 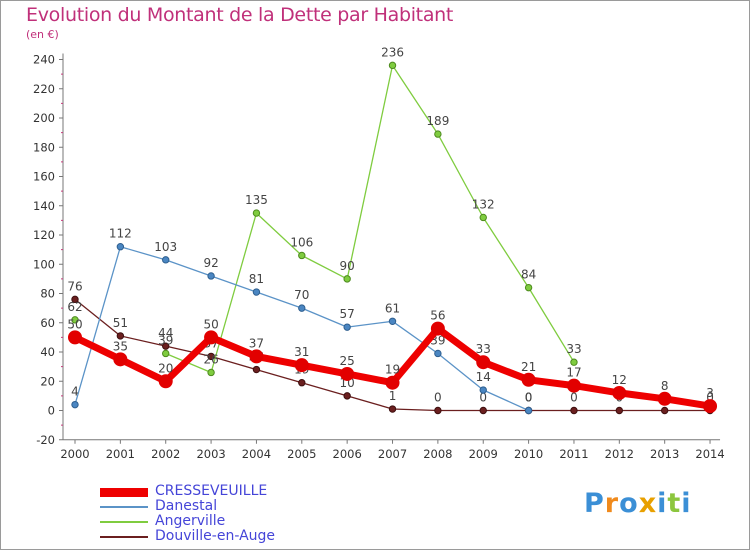 What do you see at coordinates (47, 323) in the screenshot?
I see `y-tick-label: 60` at bounding box center [47, 323].